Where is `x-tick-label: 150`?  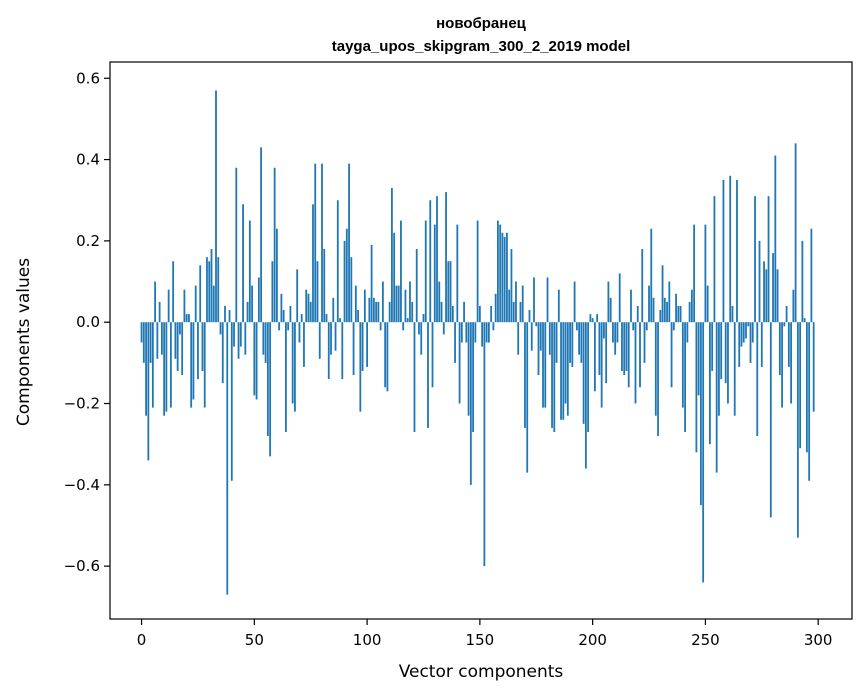
x-tick-label: 150 is located at coordinates (480, 640).